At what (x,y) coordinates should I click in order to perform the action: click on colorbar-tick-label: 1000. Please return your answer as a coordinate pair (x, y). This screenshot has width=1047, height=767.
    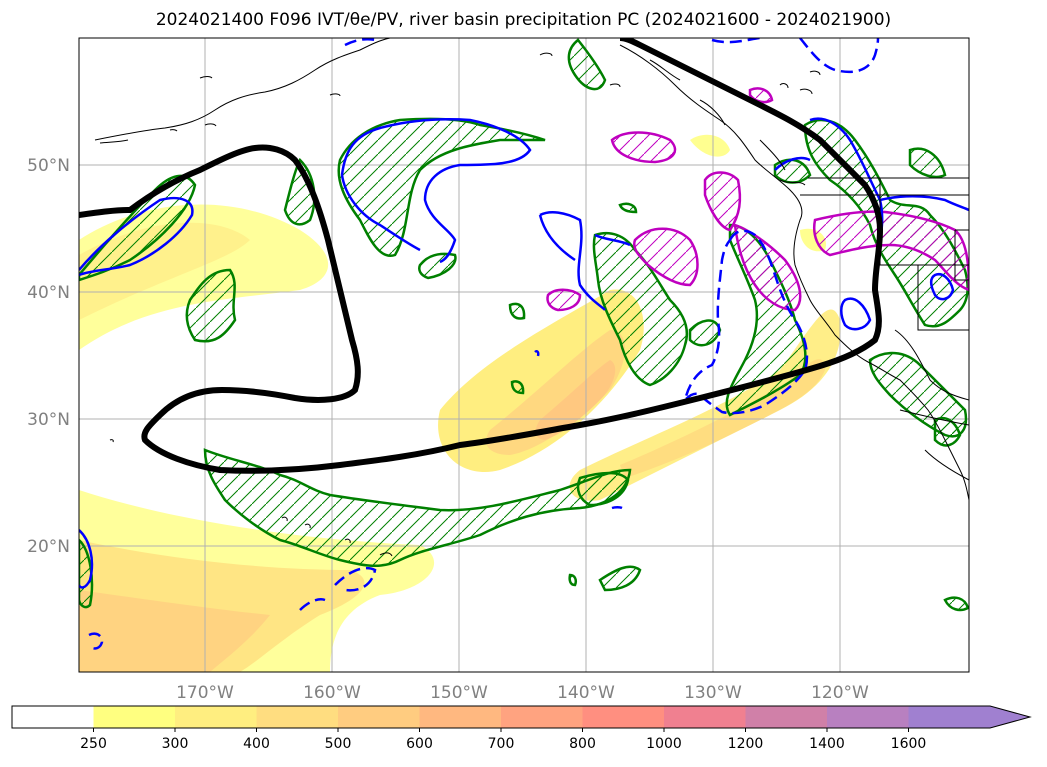
    Looking at the image, I should click on (664, 744).